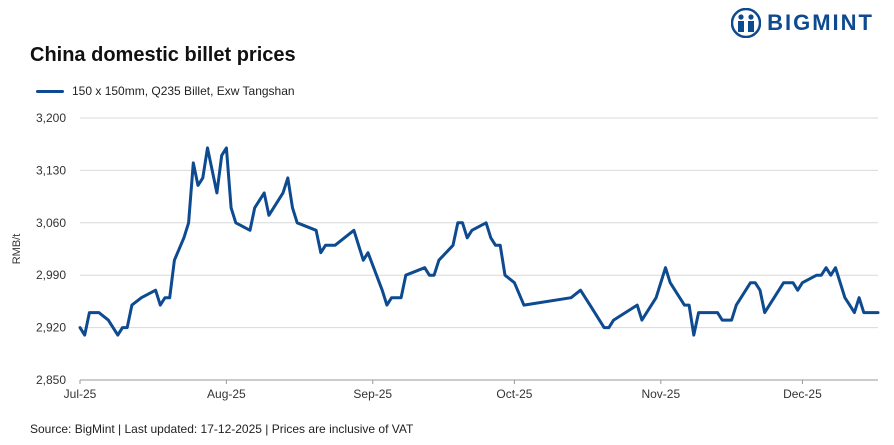 The width and height of the screenshot is (894, 445). What do you see at coordinates (163, 55) in the screenshot?
I see `chart-title: China domestic billet prices` at bounding box center [163, 55].